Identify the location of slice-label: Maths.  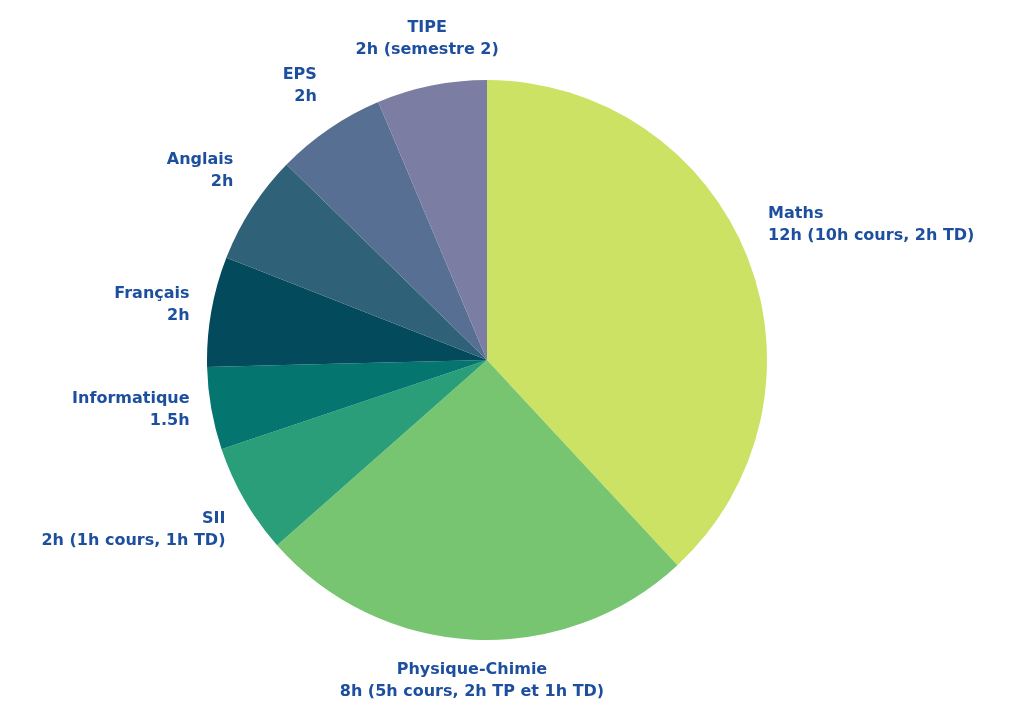
(796, 212).